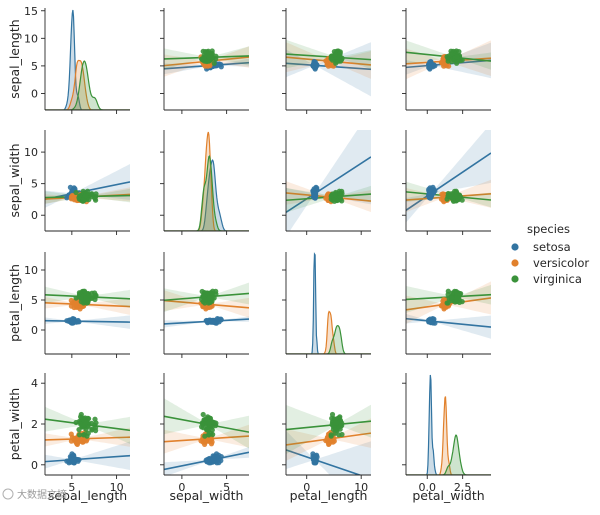  I want to click on panel-petal_width-vs-petal_length, so click(328, 439).